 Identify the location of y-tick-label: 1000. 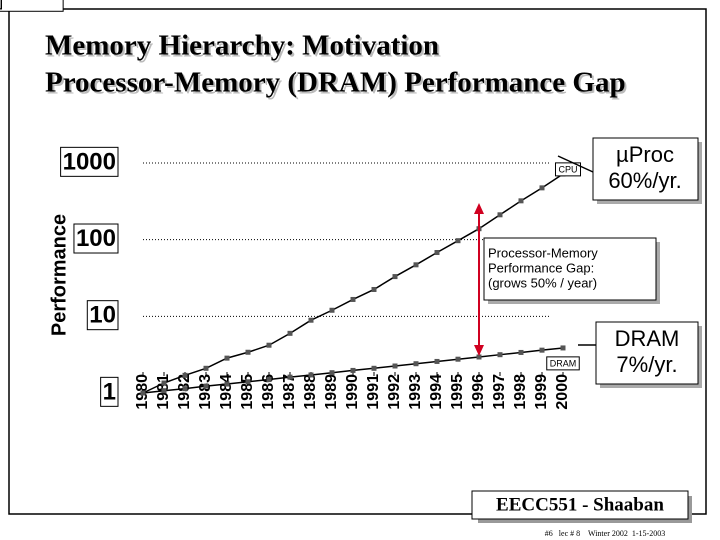
(89, 161).